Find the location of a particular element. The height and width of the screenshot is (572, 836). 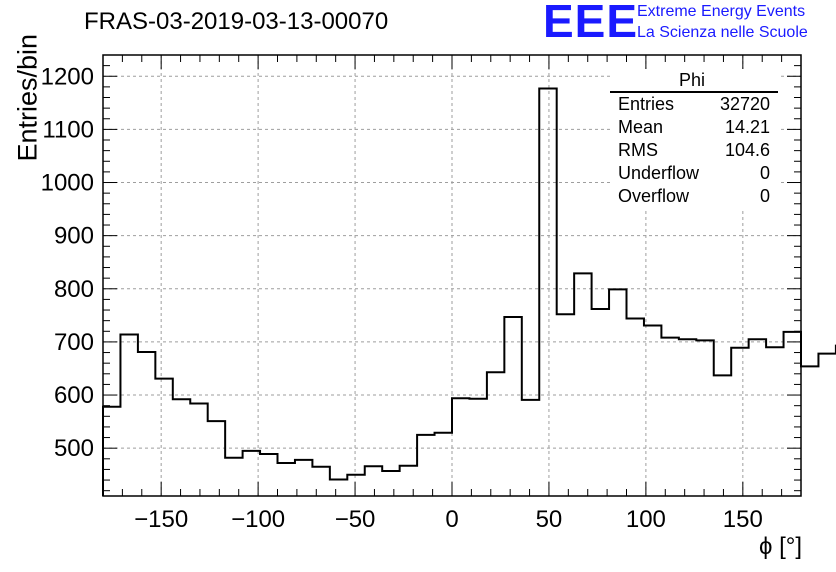

eee-logo: EEE is located at coordinates (591, 23).